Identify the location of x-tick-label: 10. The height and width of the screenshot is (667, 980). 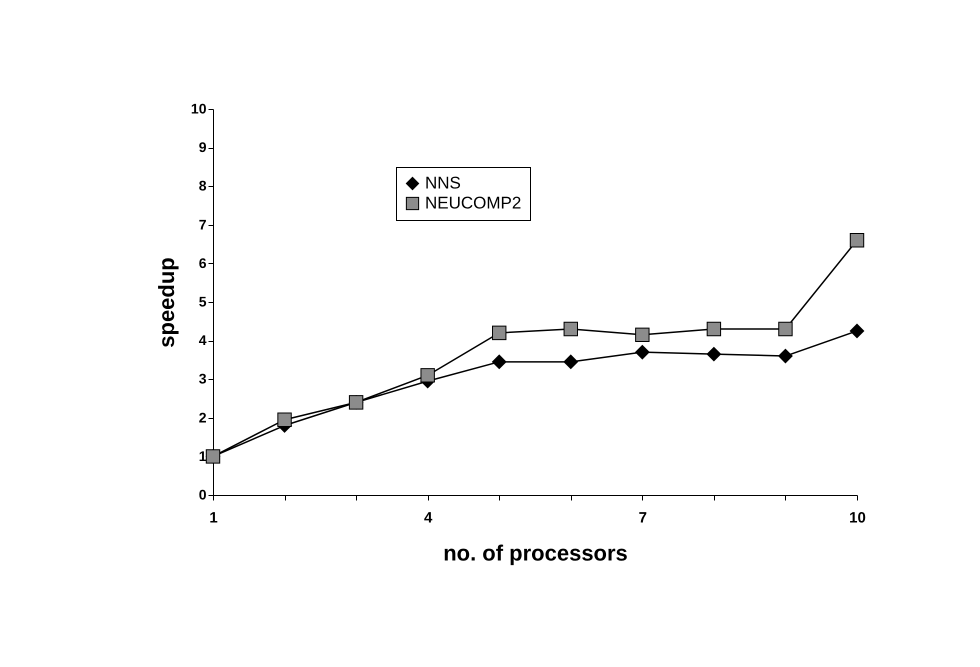
(857, 518).